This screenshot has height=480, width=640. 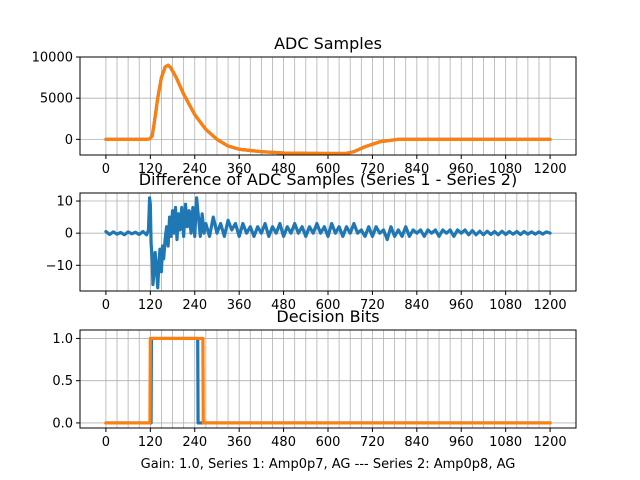 I want to click on y-tick-label: 10000, so click(x=52, y=58).